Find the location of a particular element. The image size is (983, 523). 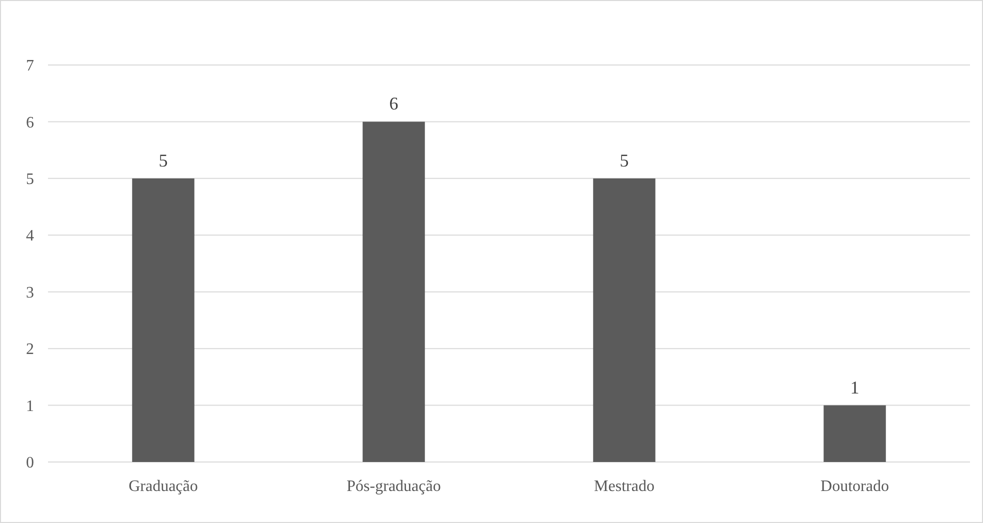

x-tick-label: Mestrado is located at coordinates (624, 486).